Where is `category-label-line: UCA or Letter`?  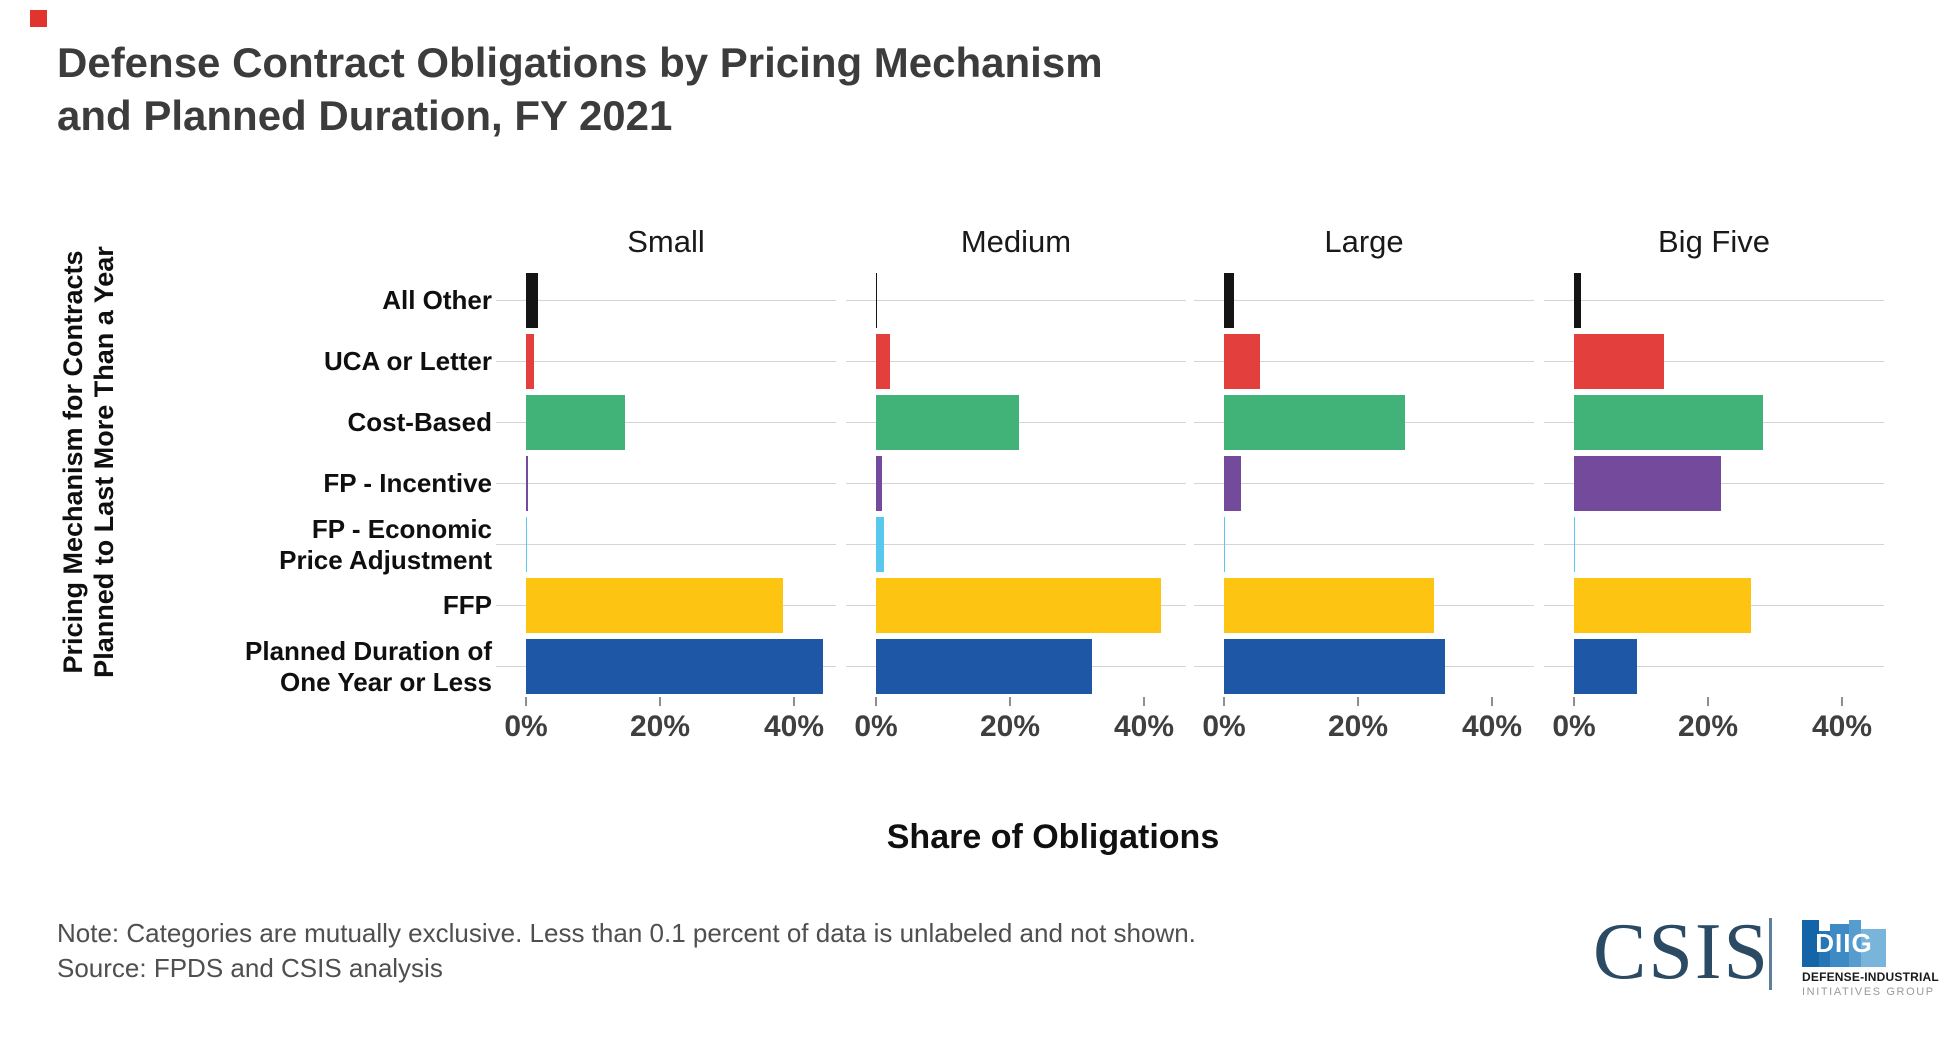 category-label-line: UCA or Letter is located at coordinates (407, 361).